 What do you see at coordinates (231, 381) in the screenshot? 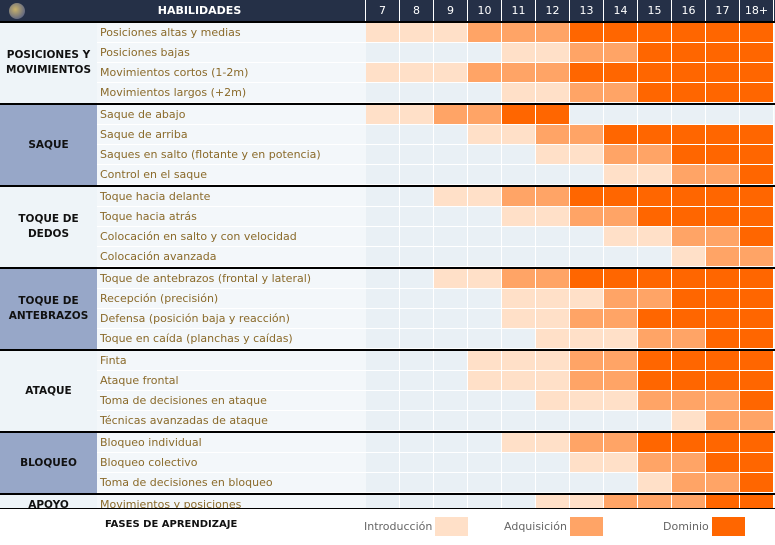
I see `skill-name: Ataque frontal` at bounding box center [231, 381].